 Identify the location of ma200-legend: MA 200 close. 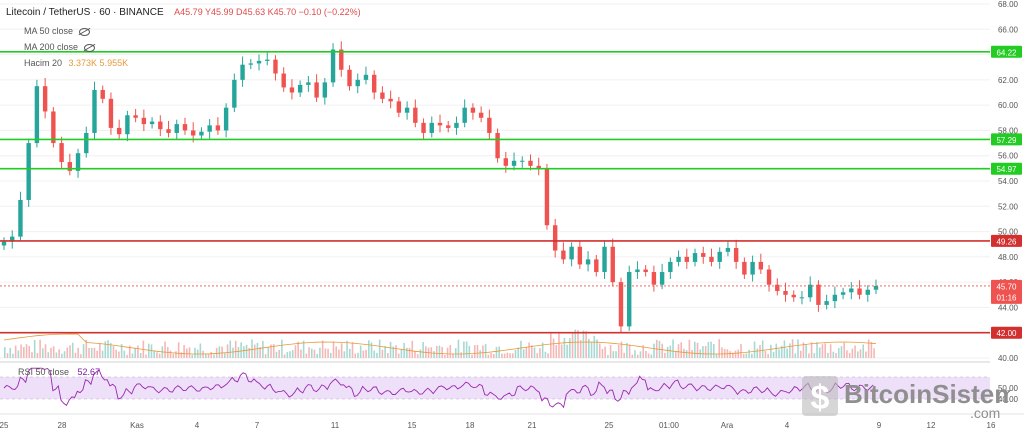
(60, 47).